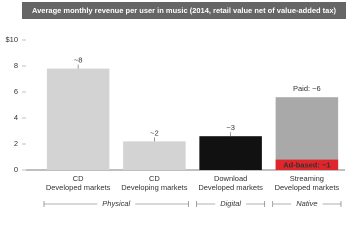 Image resolution: width=350 pixels, height=240 pixels. Describe the element at coordinates (230, 203) in the screenshot. I see `group-label: Digital` at that location.